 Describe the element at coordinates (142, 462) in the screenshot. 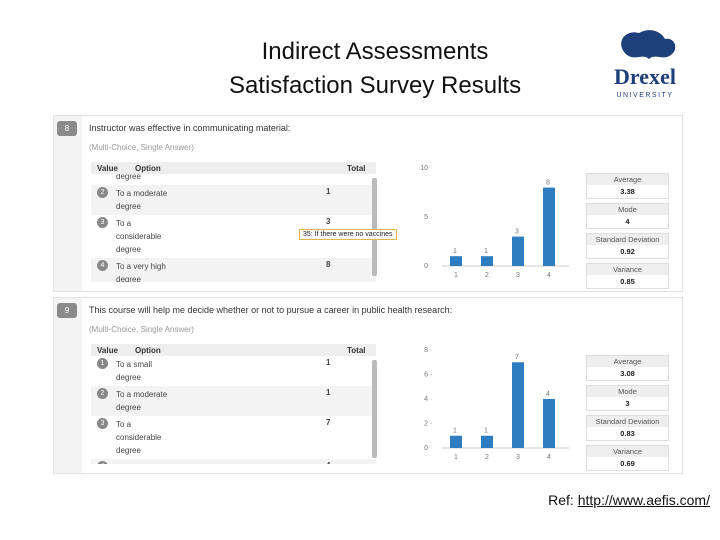

I see `row-option: To a very high` at that location.